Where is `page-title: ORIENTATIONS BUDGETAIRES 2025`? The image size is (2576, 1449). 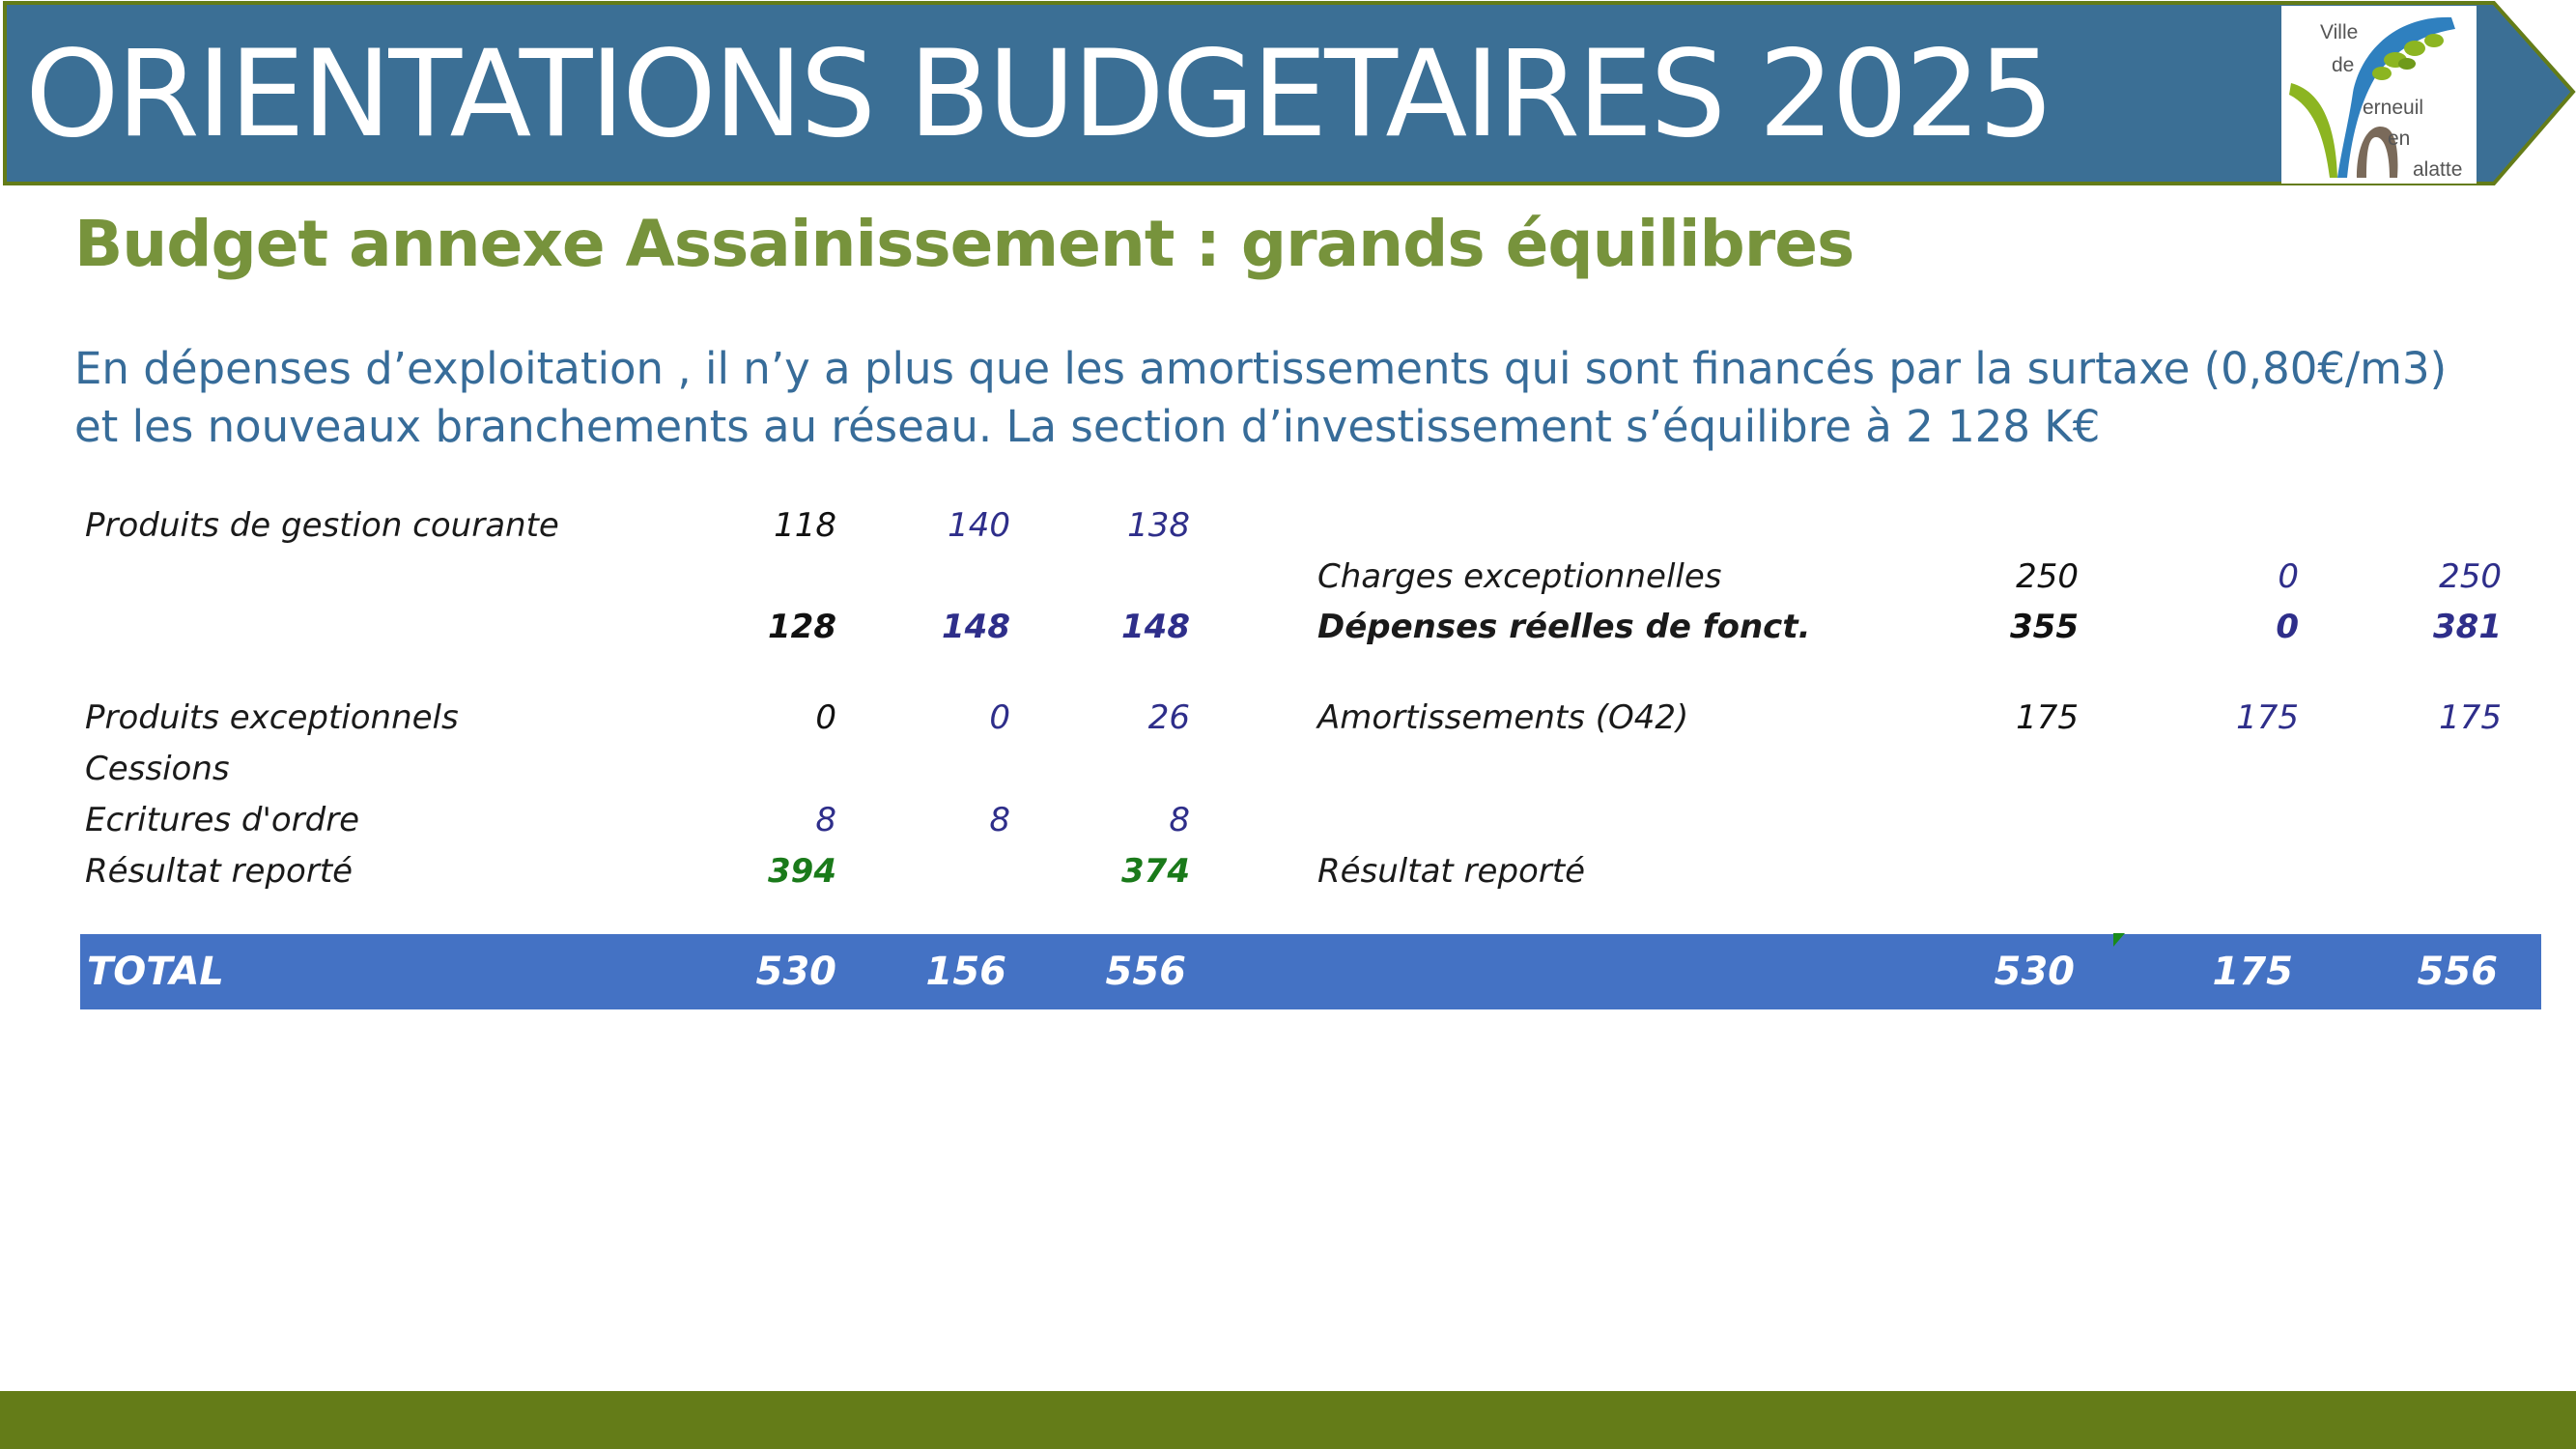
page-title: ORIENTATIONS BUDGETAIRES 2025 is located at coordinates (1039, 94).